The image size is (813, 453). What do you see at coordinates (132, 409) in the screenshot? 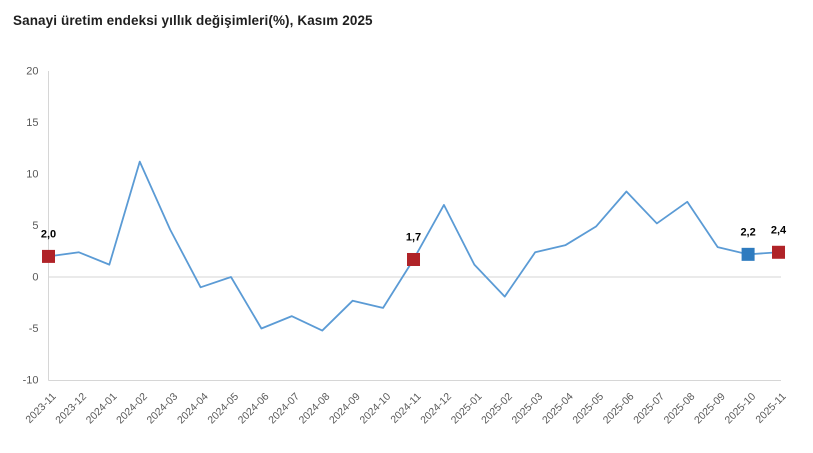
I see `x-tick-label: 2024-02` at bounding box center [132, 409].